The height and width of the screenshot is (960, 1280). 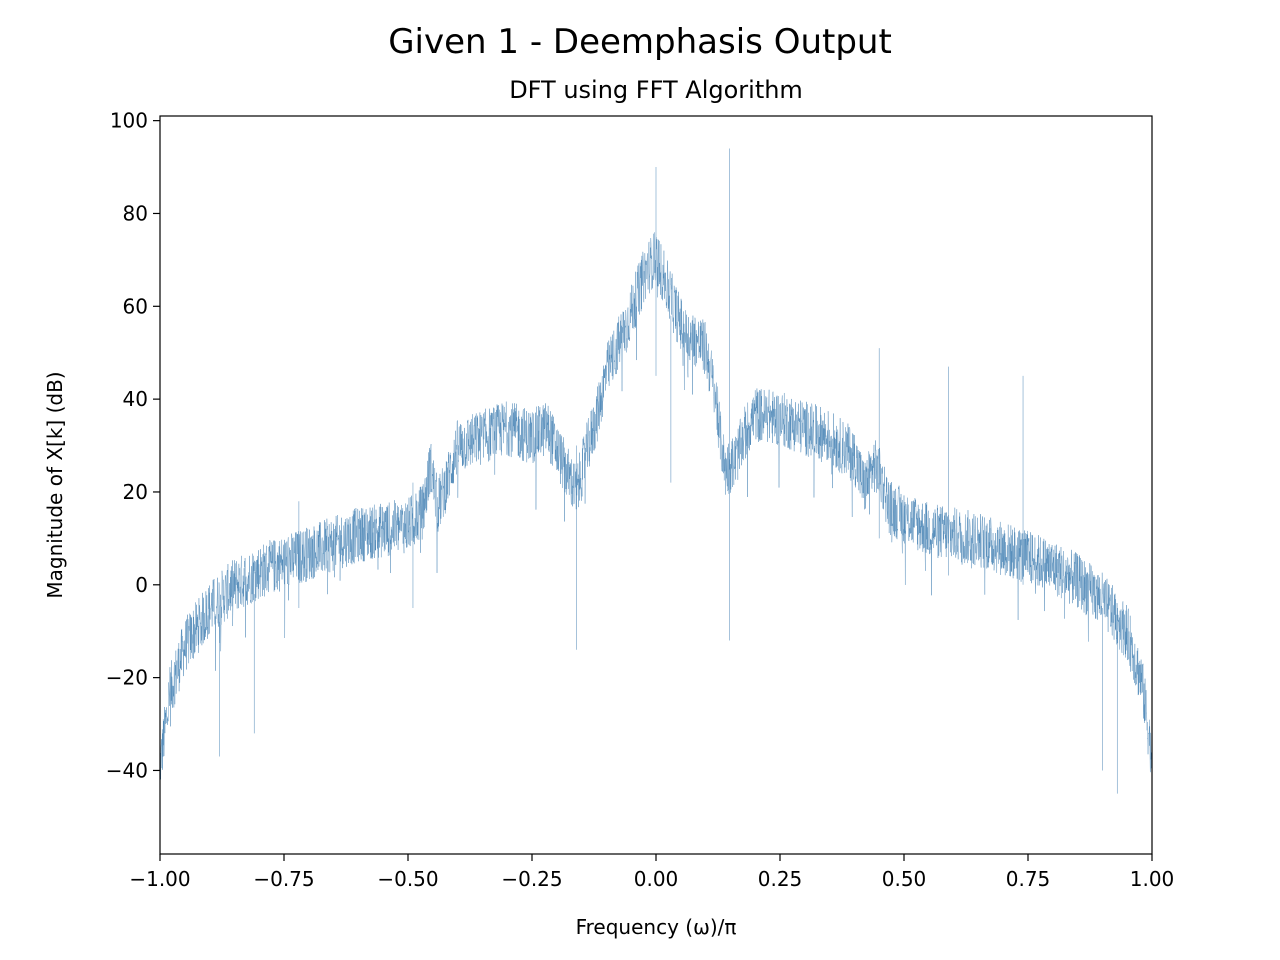 What do you see at coordinates (656, 90) in the screenshot?
I see `chart-subtitle: DFT using FFT Algorithm` at bounding box center [656, 90].